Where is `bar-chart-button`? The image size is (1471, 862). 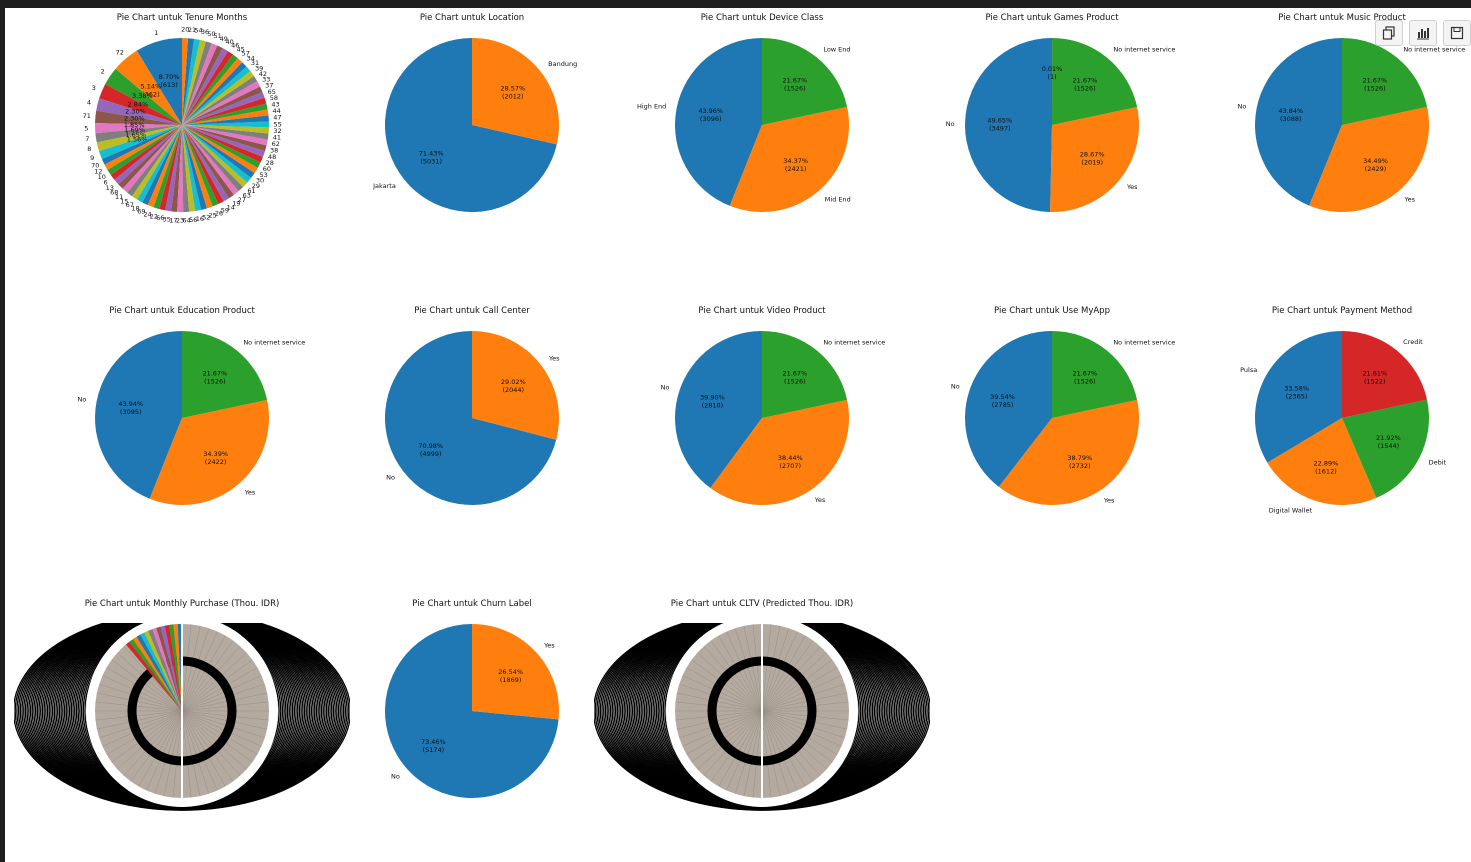 bar-chart-button is located at coordinates (1423, 33).